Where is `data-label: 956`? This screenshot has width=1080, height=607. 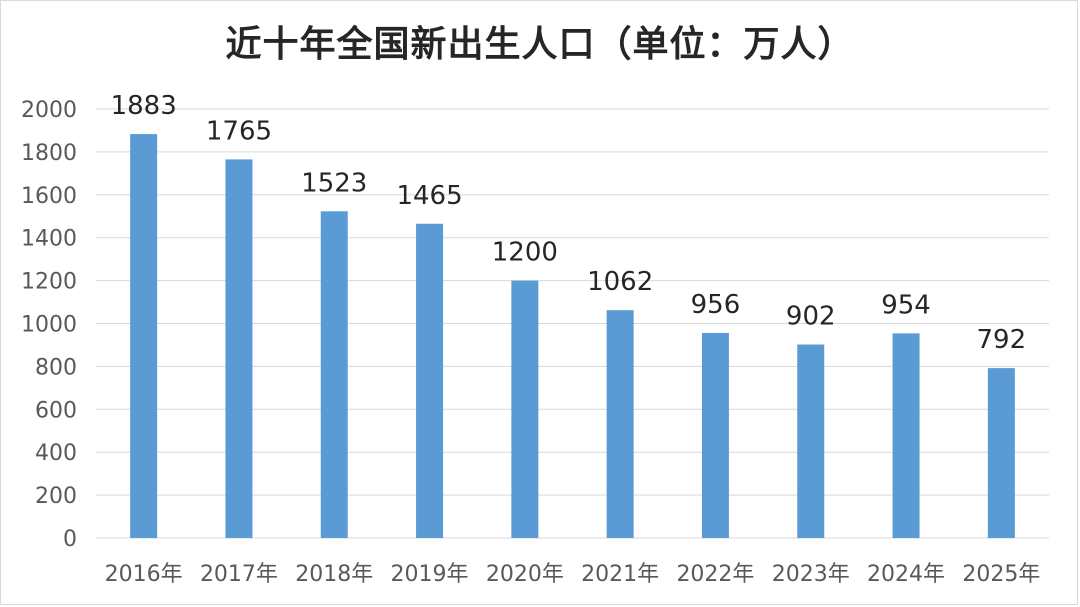
data-label: 956 is located at coordinates (716, 305).